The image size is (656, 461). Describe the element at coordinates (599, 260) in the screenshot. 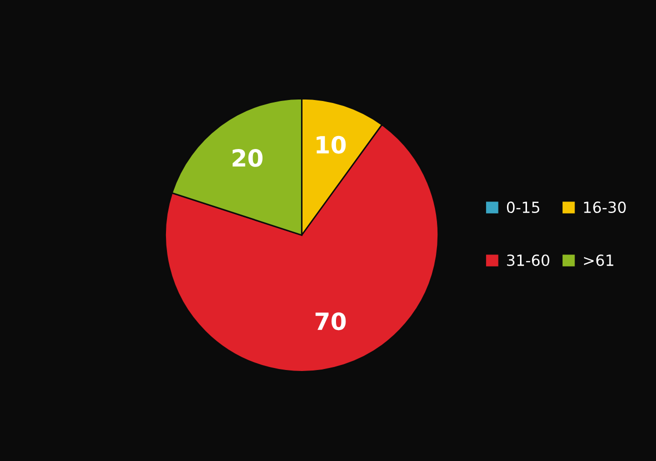

I see `legend-label: >61` at that location.